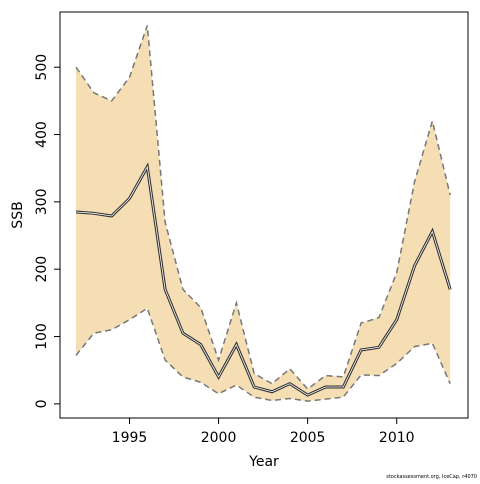 This screenshot has height=484, width=480. Describe the element at coordinates (42, 403) in the screenshot. I see `y-tick-label: 0` at that location.